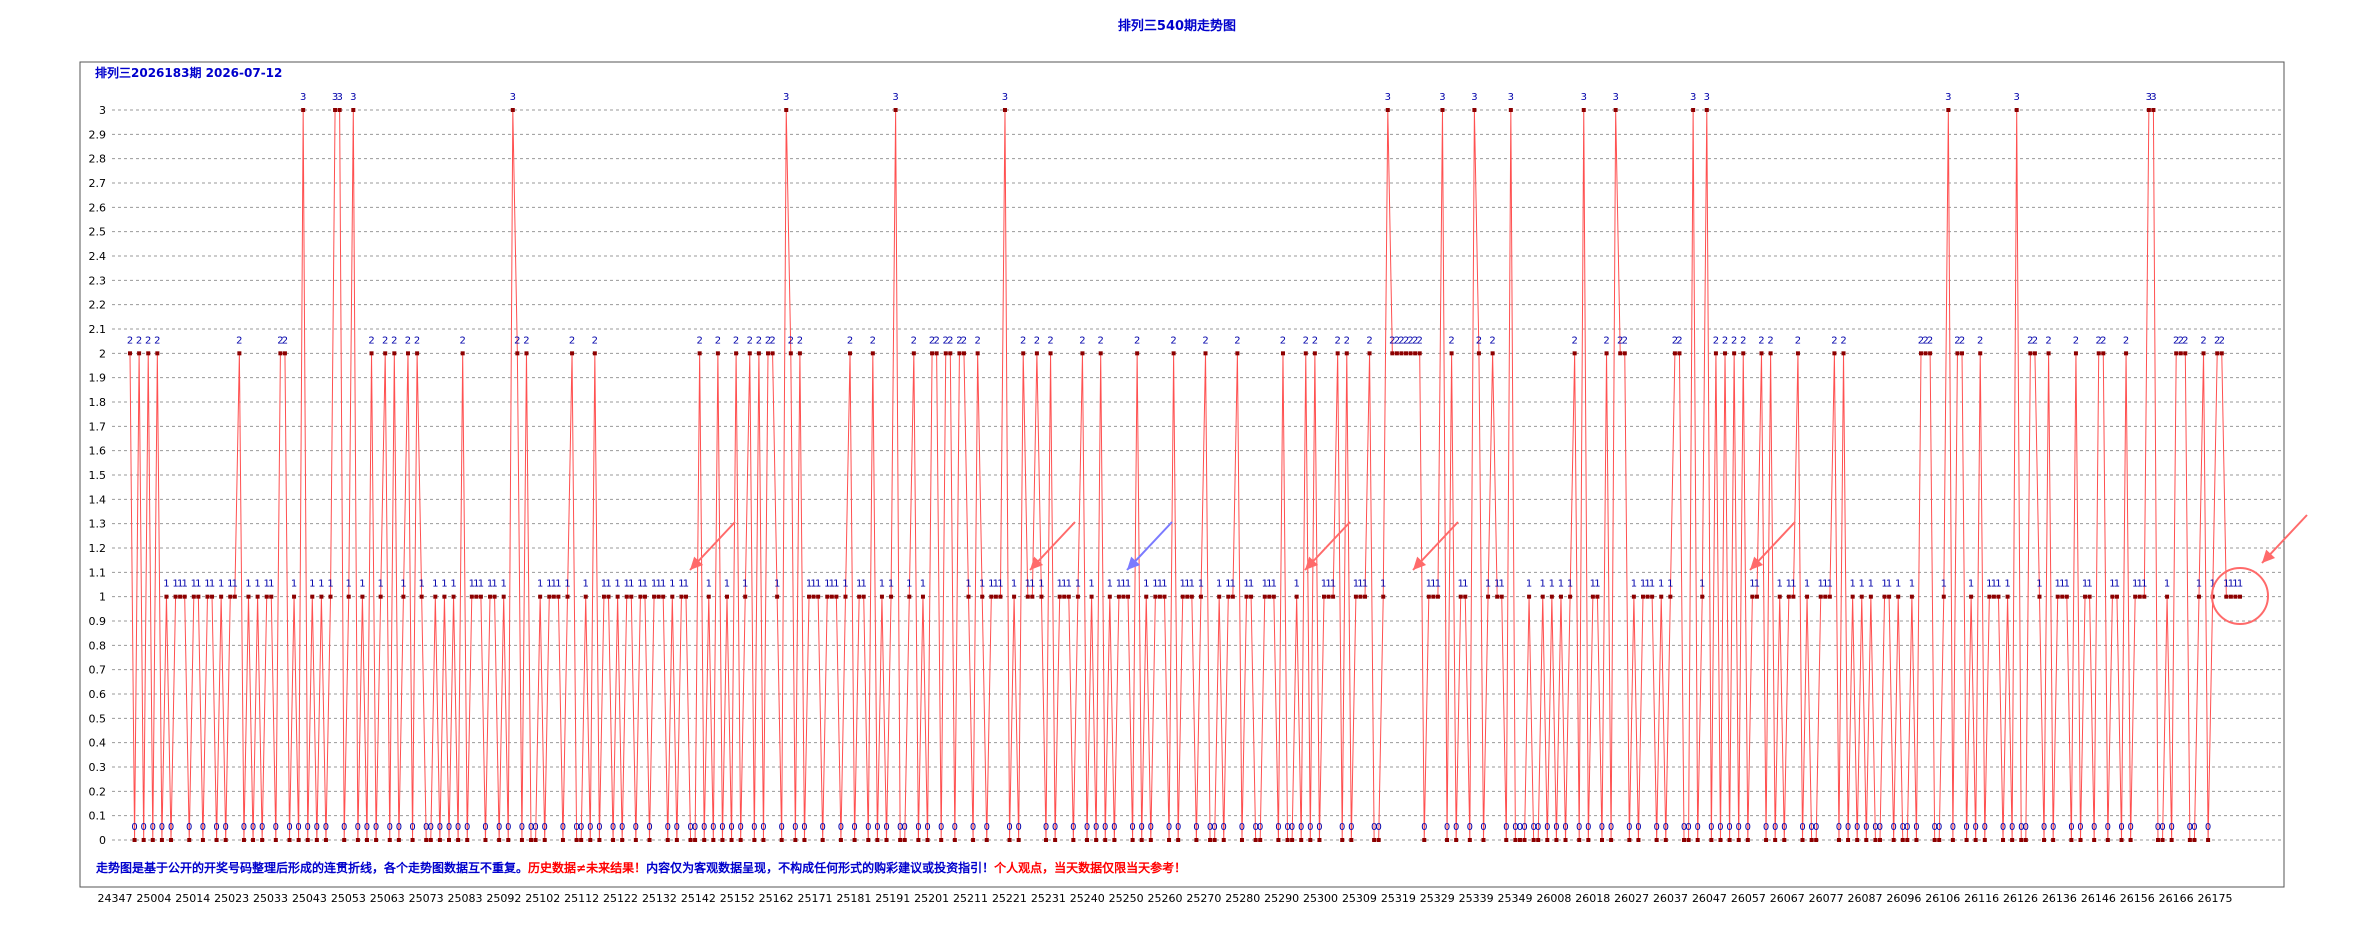 The image size is (2354, 926). What do you see at coordinates (102, 840) in the screenshot?
I see `y-tick-label: 0` at bounding box center [102, 840].